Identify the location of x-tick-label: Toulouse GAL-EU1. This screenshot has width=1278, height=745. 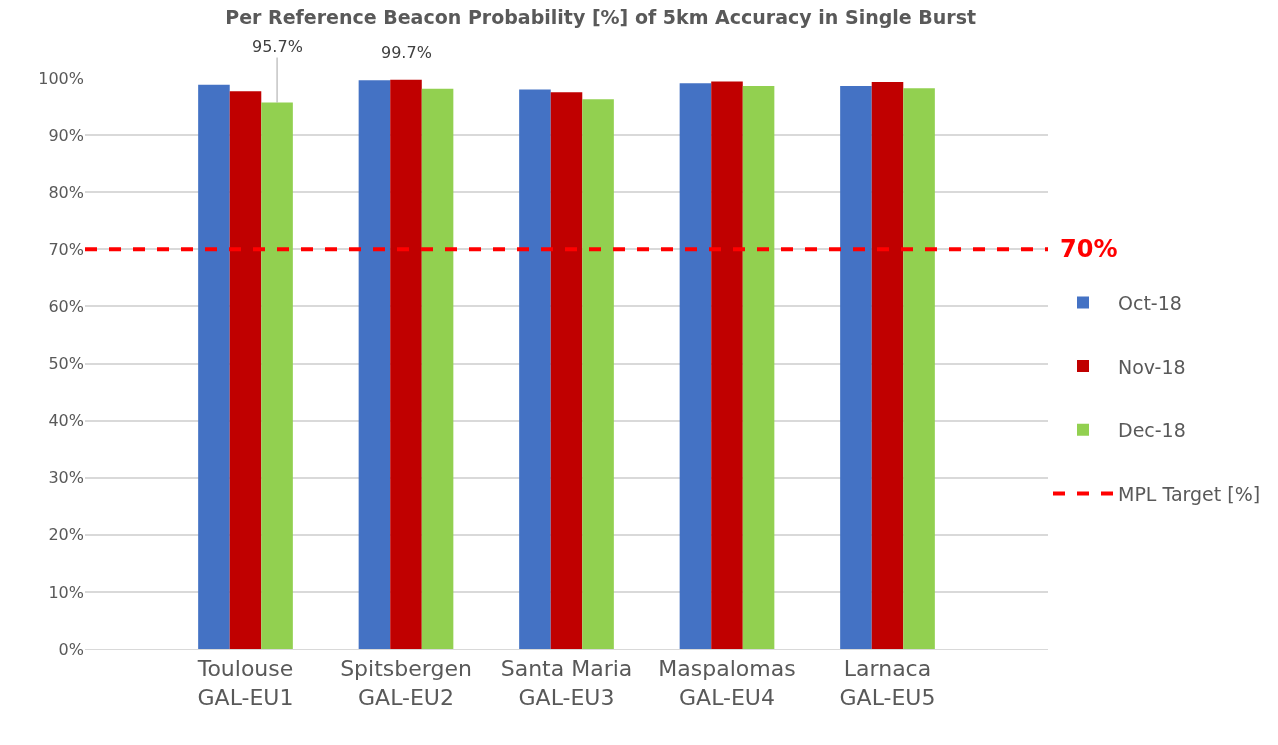
(245, 683).